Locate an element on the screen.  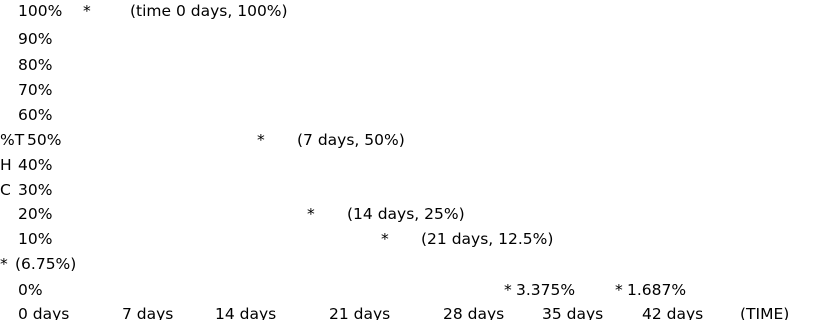
data-point-label: (7 days, 50%) is located at coordinates (351, 140).